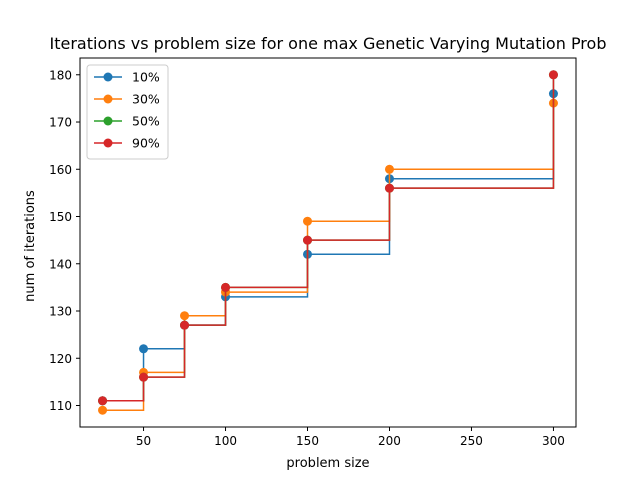 The height and width of the screenshot is (480, 640). I want to click on x-tick-label: 200, so click(389, 441).